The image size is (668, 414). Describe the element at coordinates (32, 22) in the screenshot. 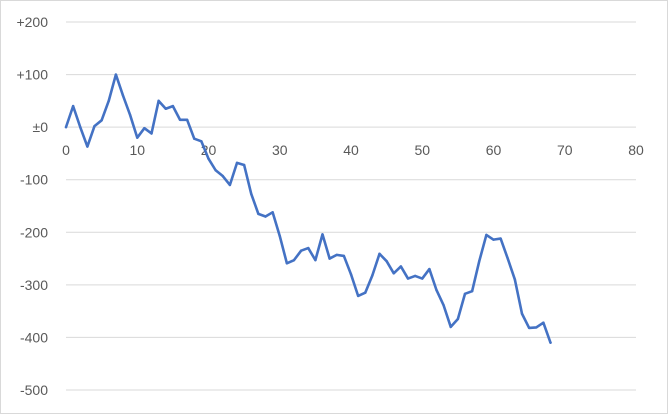

I see `y-tick-label: +200` at that location.